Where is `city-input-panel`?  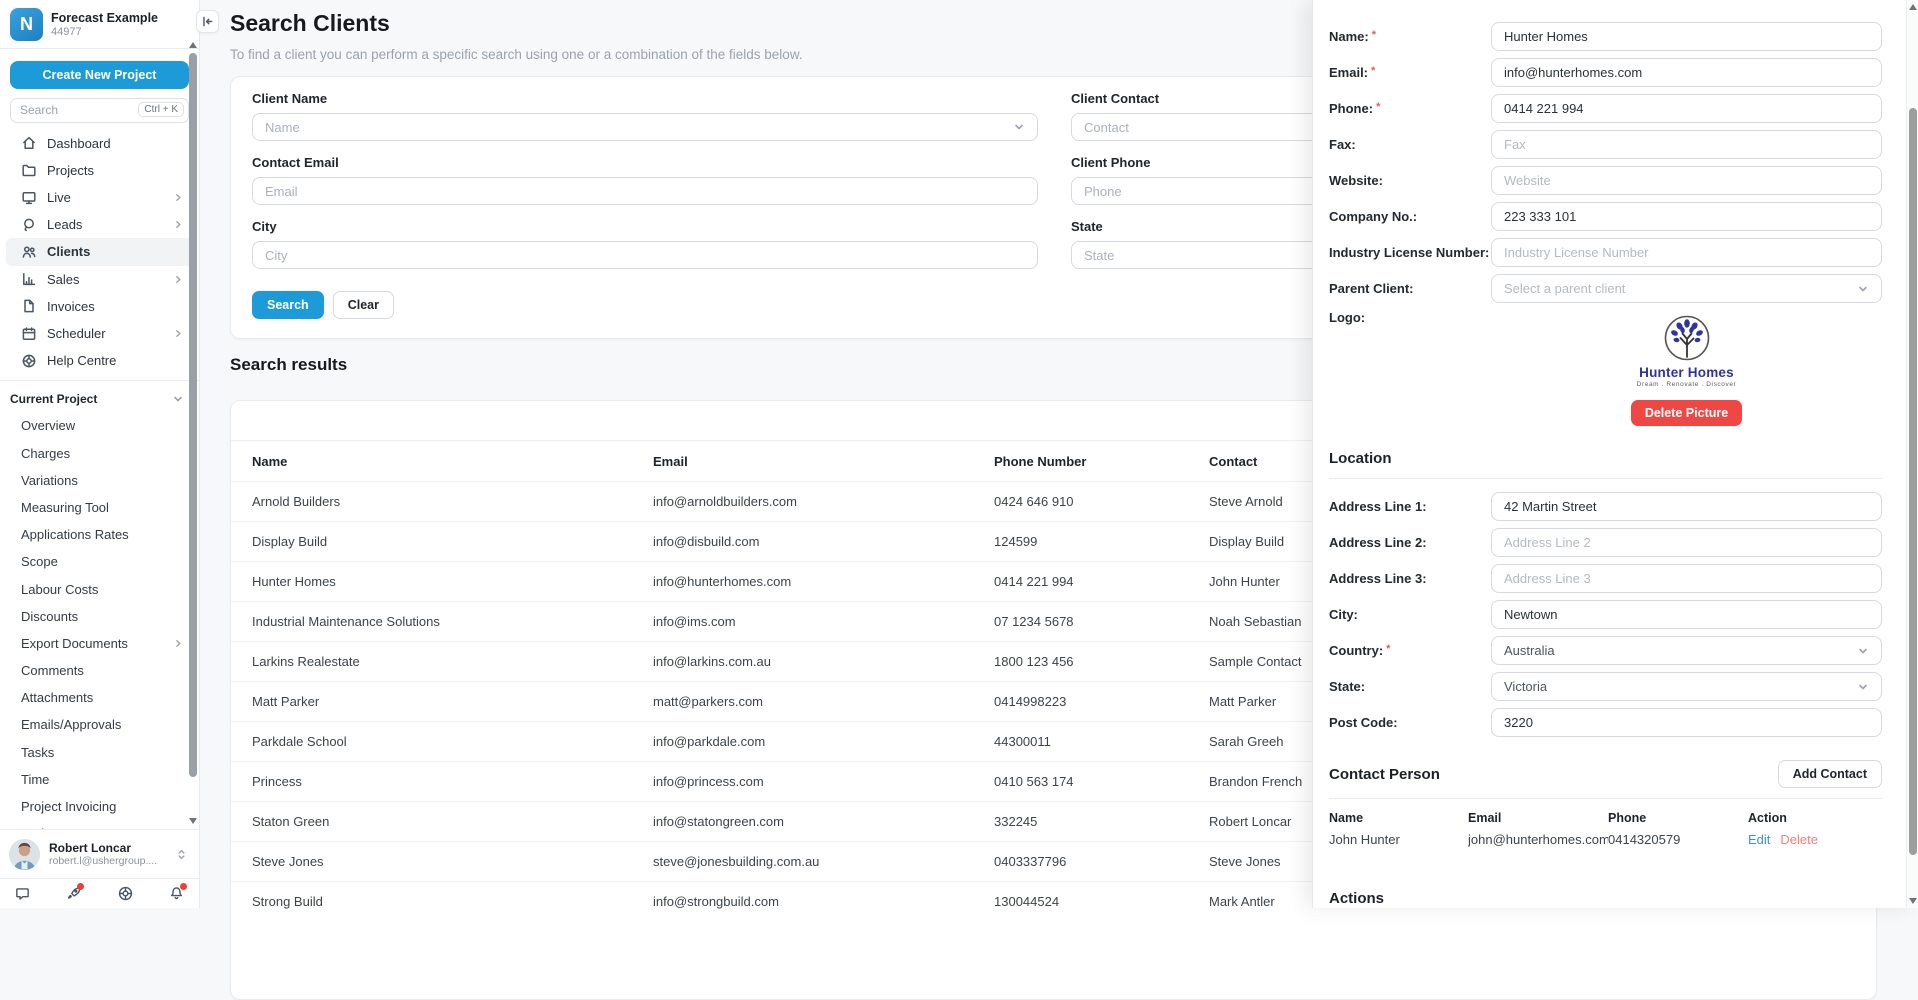 city-input-panel is located at coordinates (1686, 614).